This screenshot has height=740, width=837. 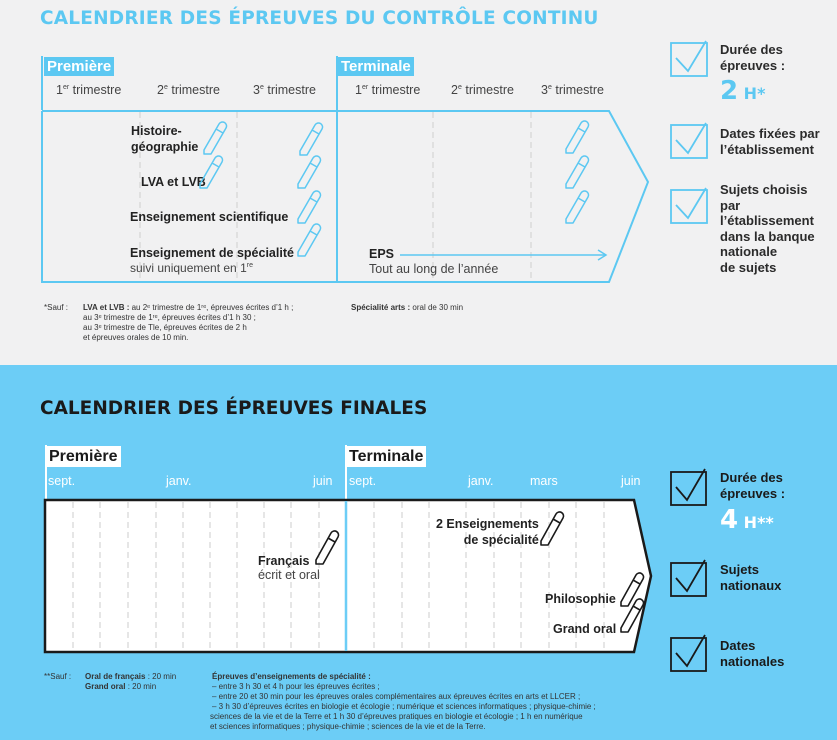 I want to click on finales-note-oral: Grand oral : 20 min, so click(x=121, y=686).